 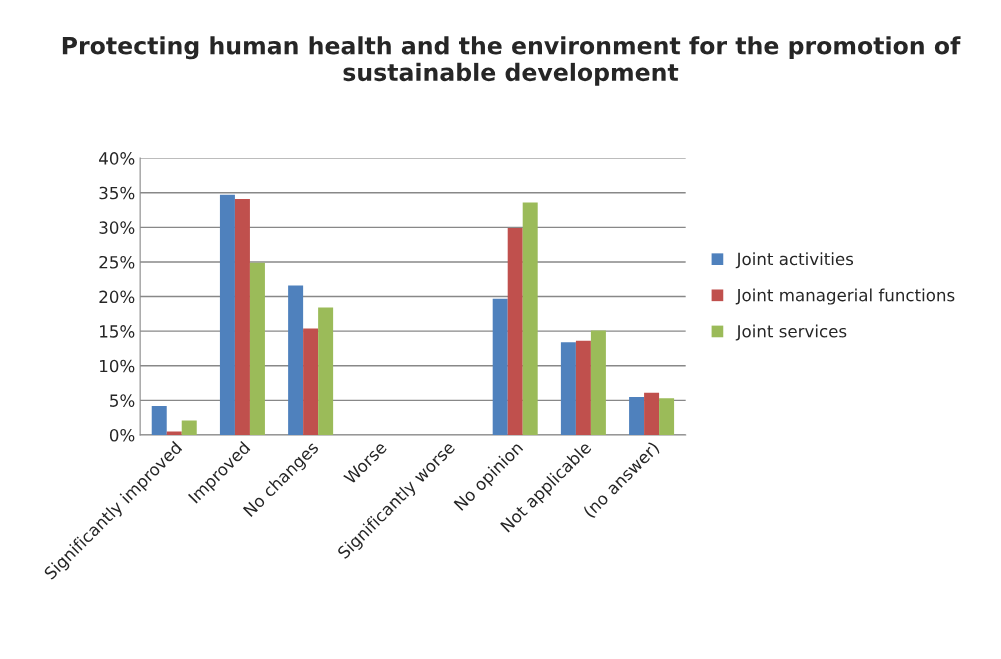 What do you see at coordinates (122, 435) in the screenshot?
I see `y-tick-label: 0%` at bounding box center [122, 435].